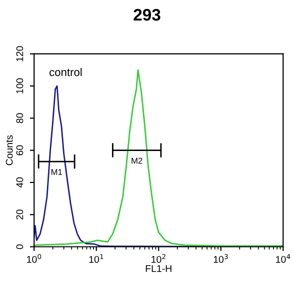 This screenshot has height=282, width=294. What do you see at coordinates (56, 172) in the screenshot?
I see `annotation: M1` at bounding box center [56, 172].